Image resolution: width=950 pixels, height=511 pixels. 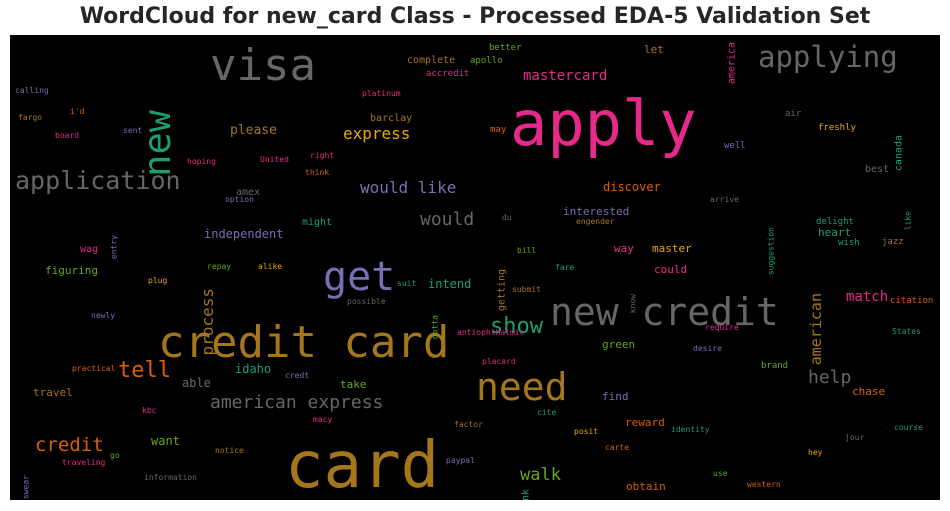 I want to click on word-like: like, so click(x=908, y=220).